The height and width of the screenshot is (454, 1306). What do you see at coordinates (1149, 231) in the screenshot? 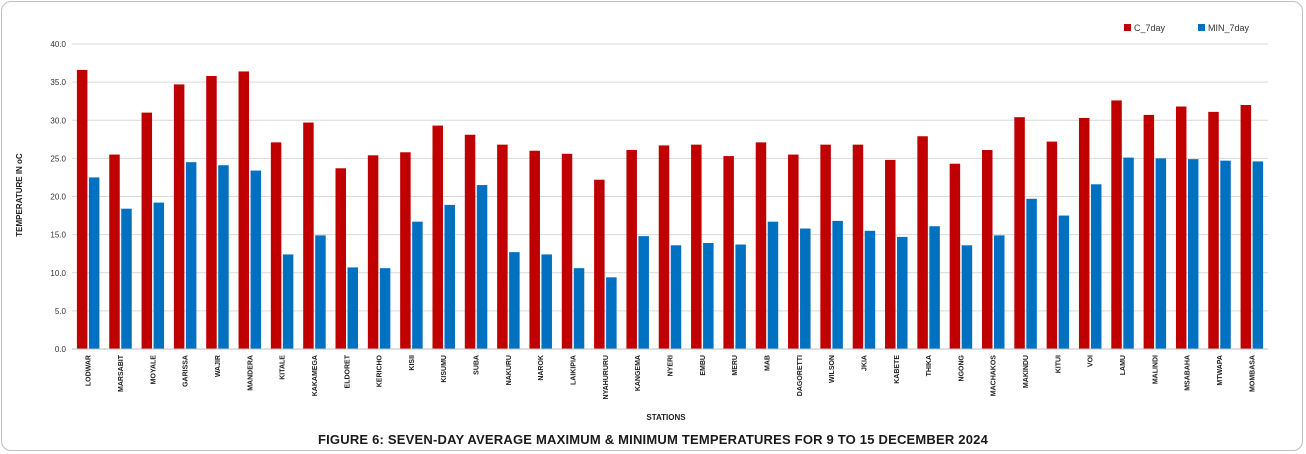
I see `bar-max-malindi` at bounding box center [1149, 231].